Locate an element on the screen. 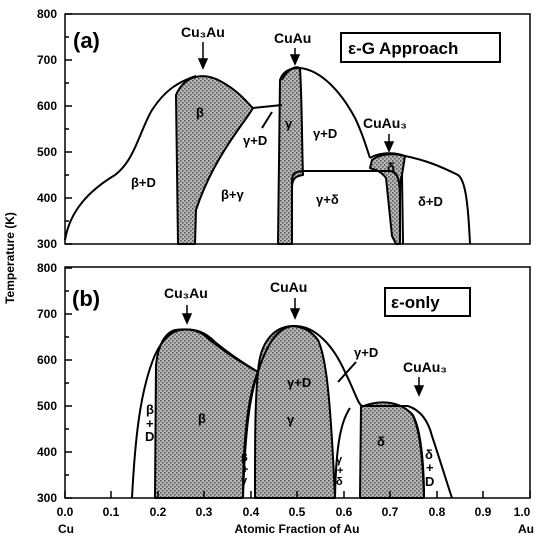 This screenshot has width=536, height=538. phase-gamma-delta-b-3: δ is located at coordinates (339, 482).